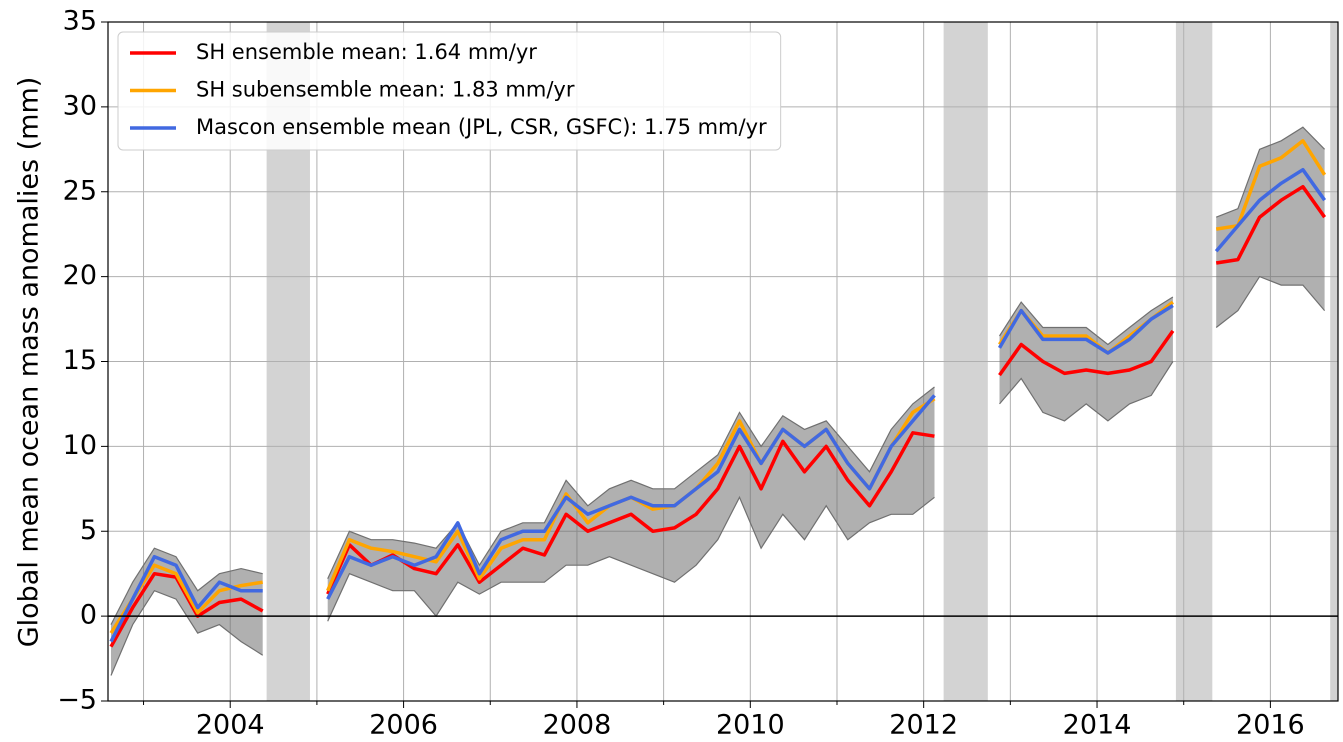 This screenshot has height=742, width=1343. What do you see at coordinates (403, 725) in the screenshot?
I see `x-tick-label: 2006` at bounding box center [403, 725].